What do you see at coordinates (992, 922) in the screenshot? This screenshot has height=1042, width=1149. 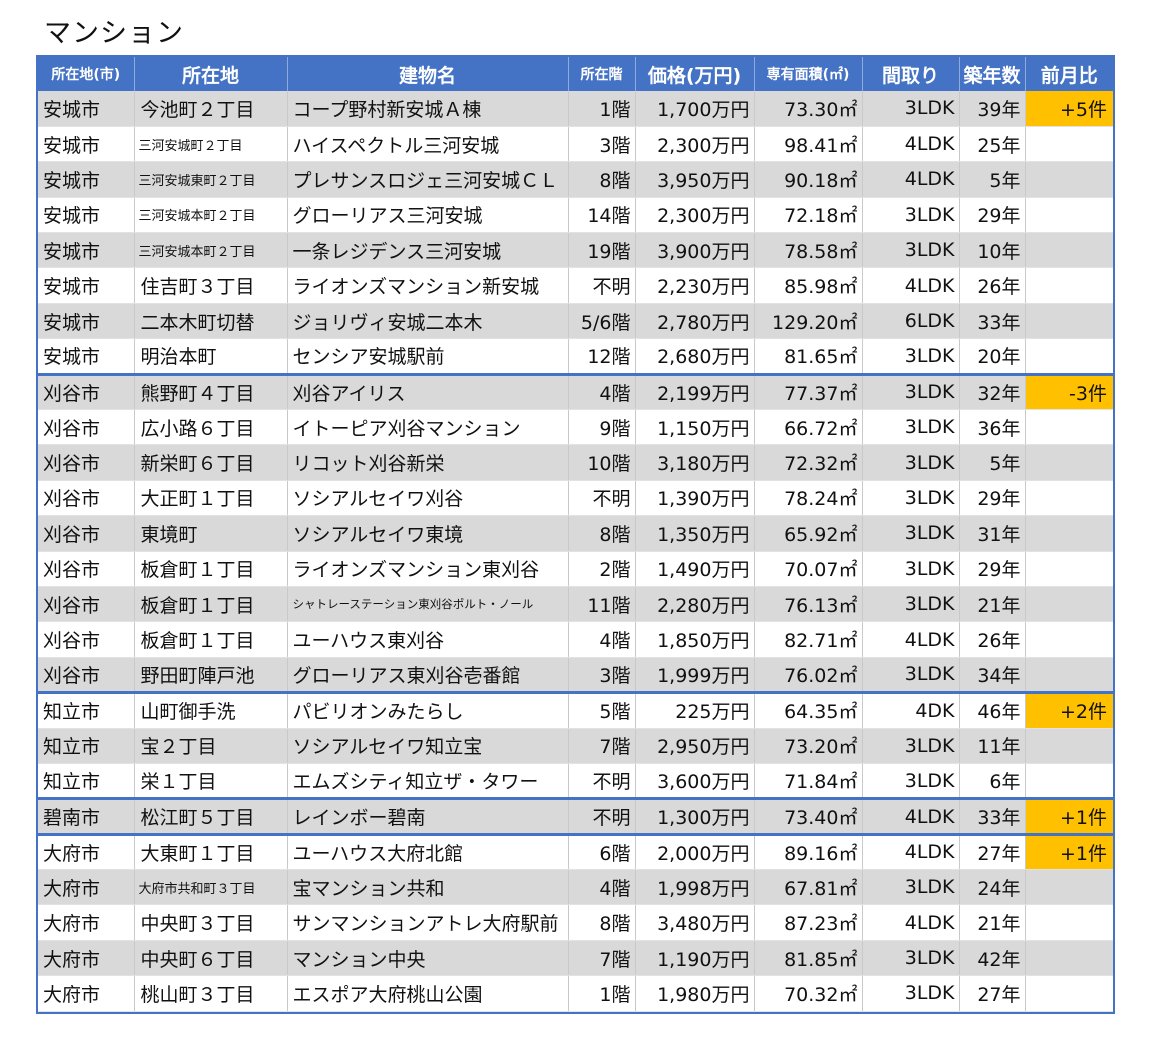 I see `cell-age: 21年` at bounding box center [992, 922].